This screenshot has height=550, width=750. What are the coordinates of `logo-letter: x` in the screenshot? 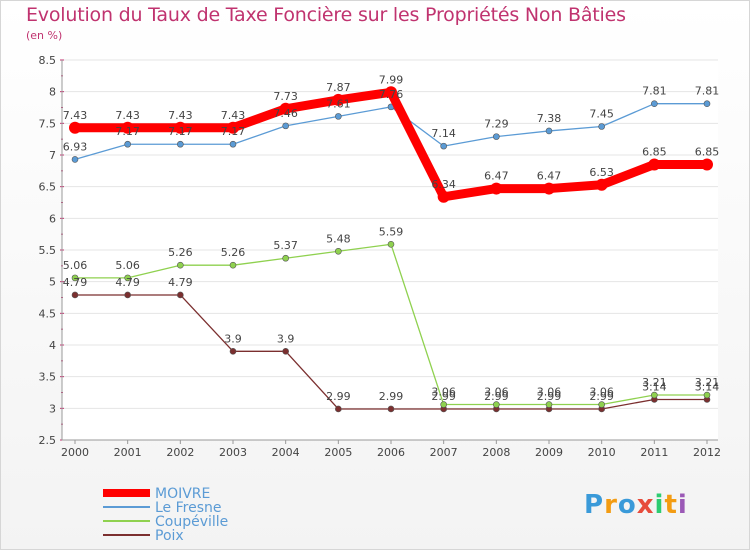 It's located at (645, 505).